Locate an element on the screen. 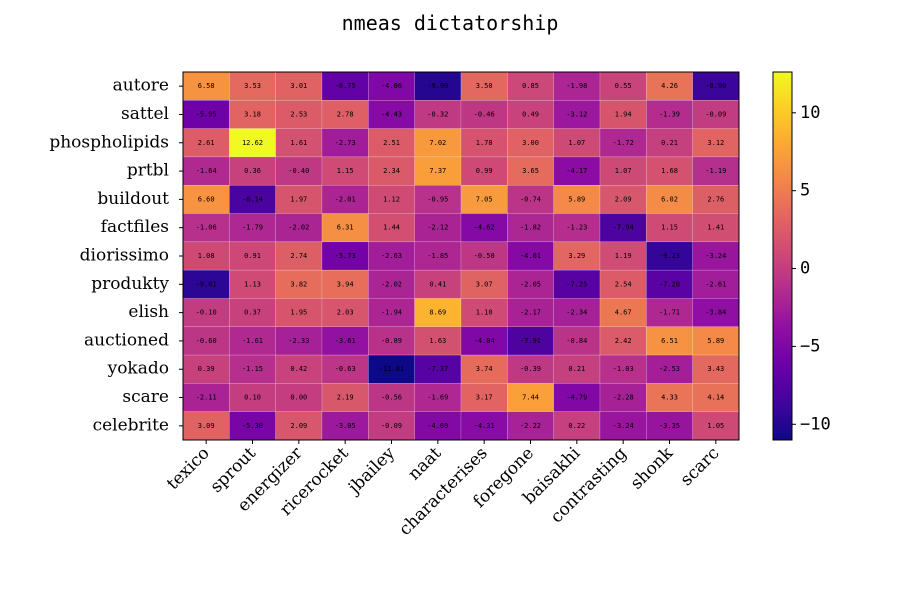  cell-label: -5.95 is located at coordinates (206, 114).